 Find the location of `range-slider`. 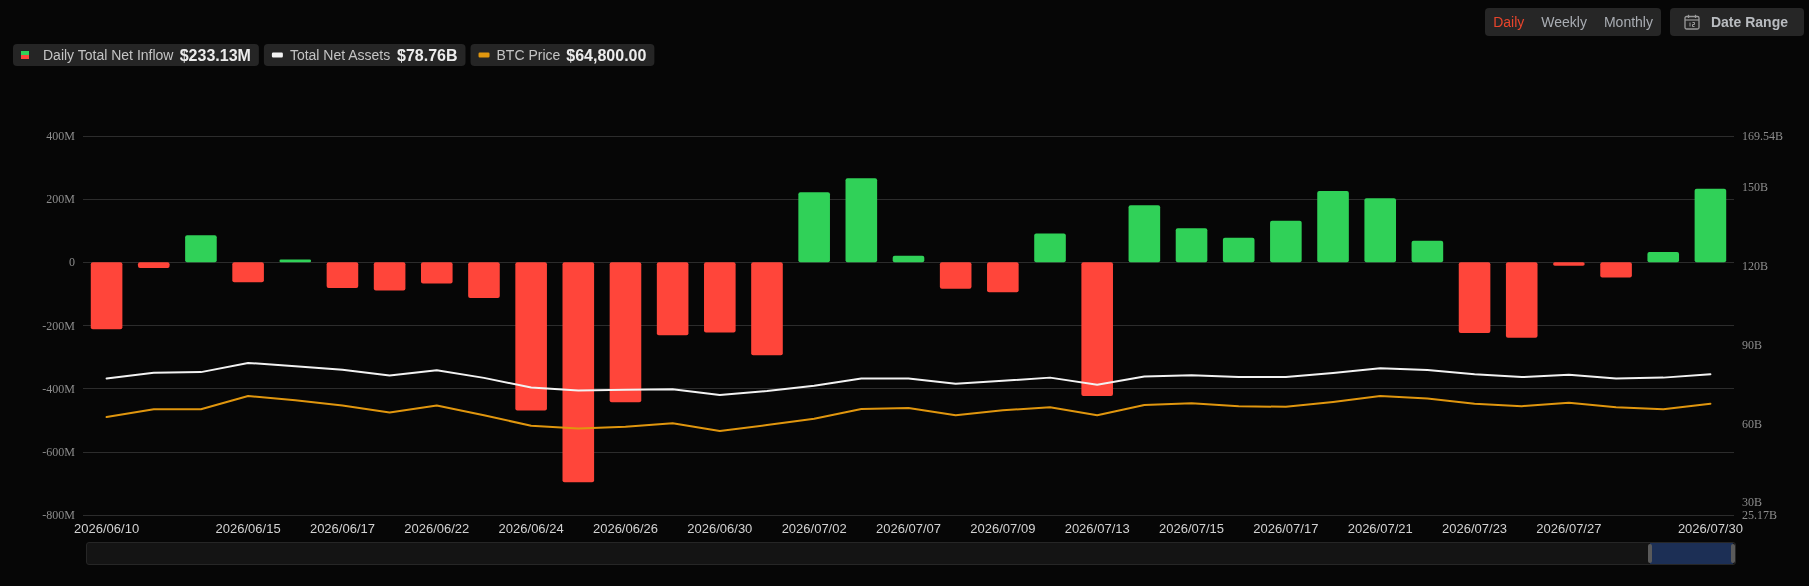

range-slider is located at coordinates (911, 553).